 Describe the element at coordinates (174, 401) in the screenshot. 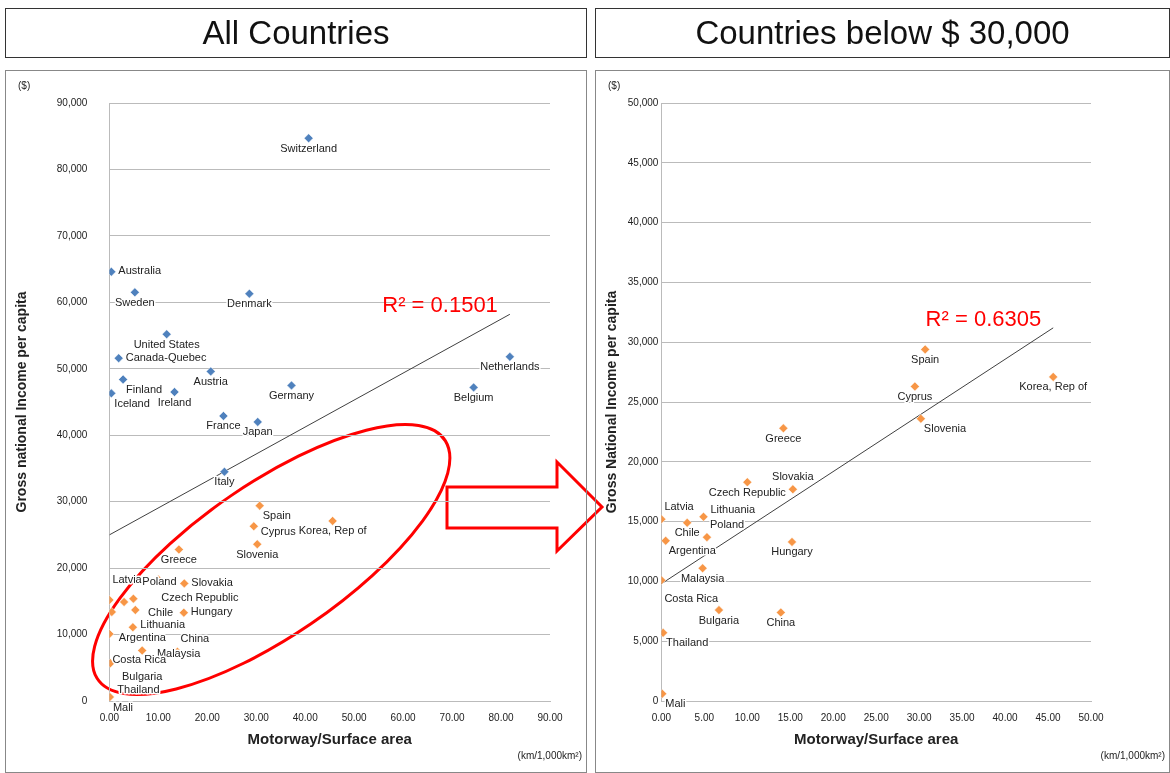

I see `annotation: Ireland` at that location.